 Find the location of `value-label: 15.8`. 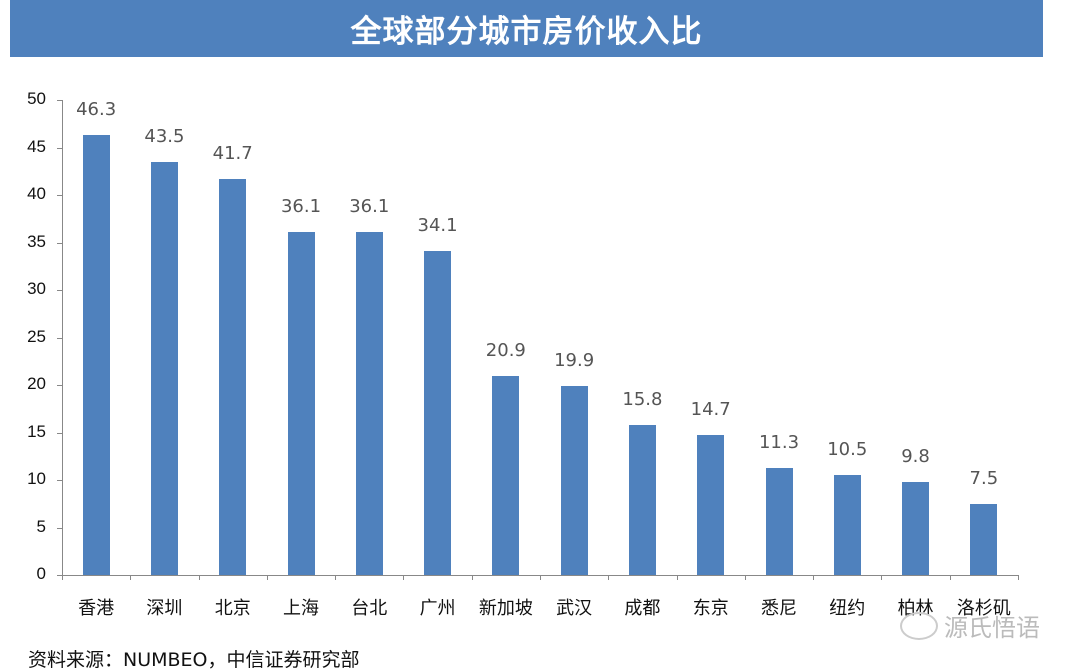

value-label: 15.8 is located at coordinates (642, 399).